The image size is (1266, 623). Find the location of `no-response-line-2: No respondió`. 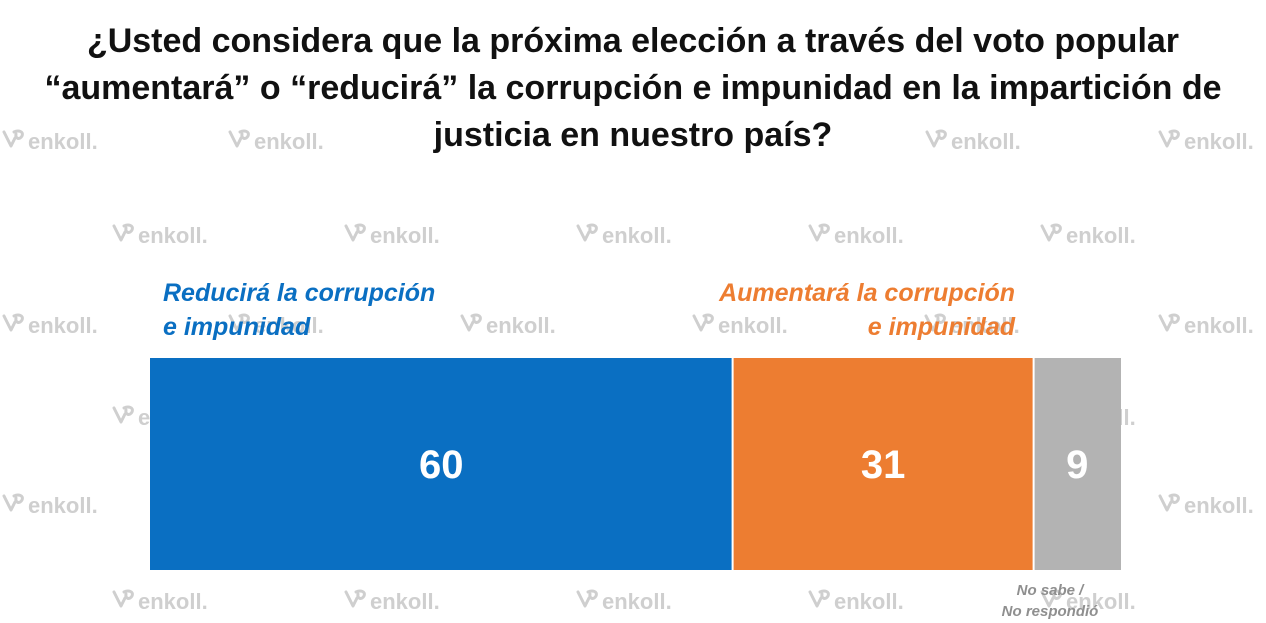

no-response-line-2: No respondió is located at coordinates (1050, 611).